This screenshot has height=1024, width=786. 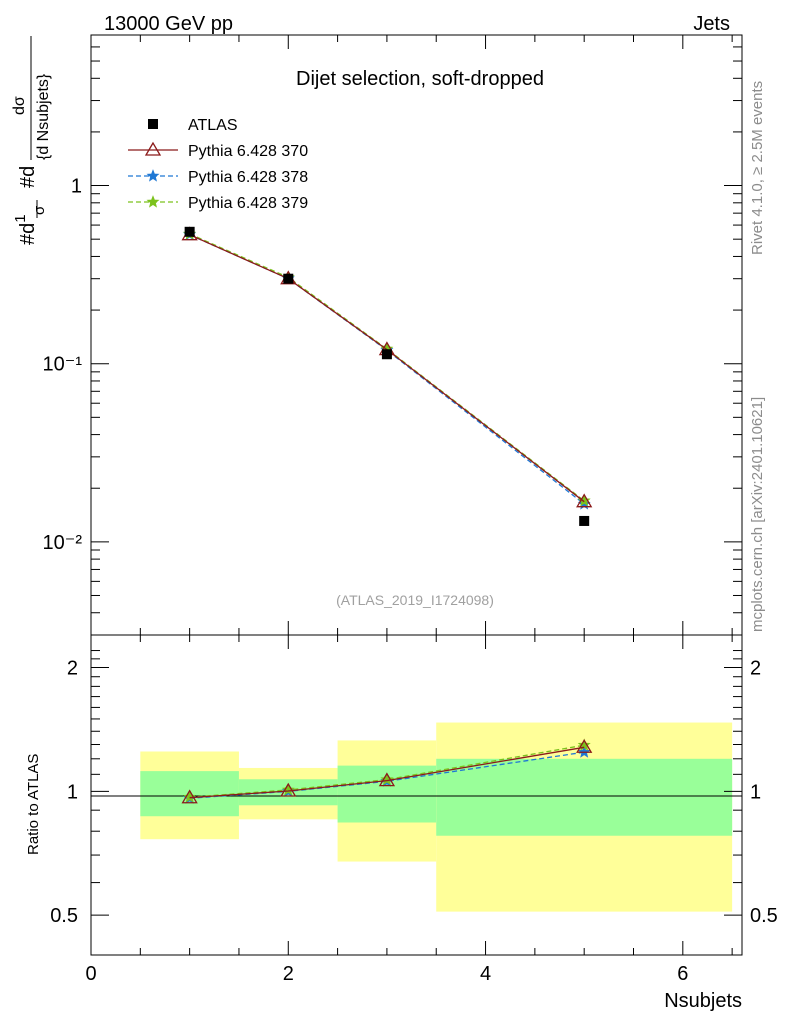 What do you see at coordinates (63, 543) in the screenshot?
I see `main-y-tick-label: 10⁻²` at bounding box center [63, 543].